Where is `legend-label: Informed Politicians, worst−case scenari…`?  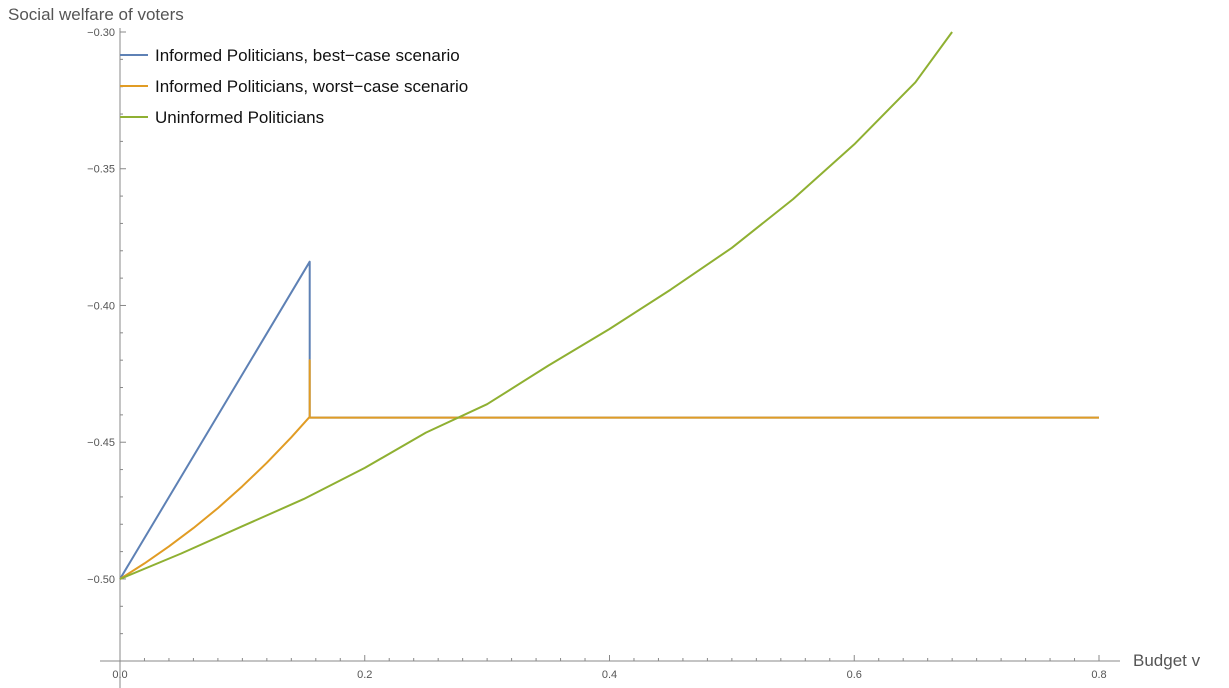 legend-label: Informed Politicians, worst−case scenari… is located at coordinates (311, 86).